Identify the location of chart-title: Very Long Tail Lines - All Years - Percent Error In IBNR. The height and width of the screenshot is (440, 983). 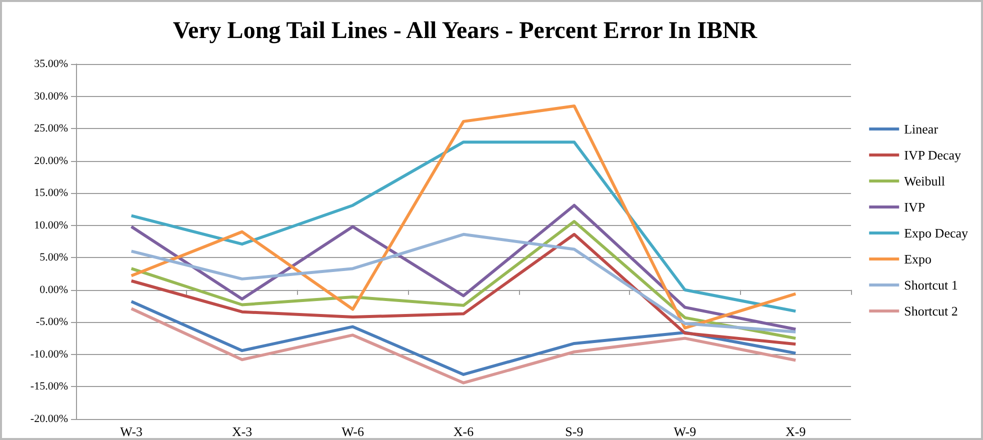
(465, 31).